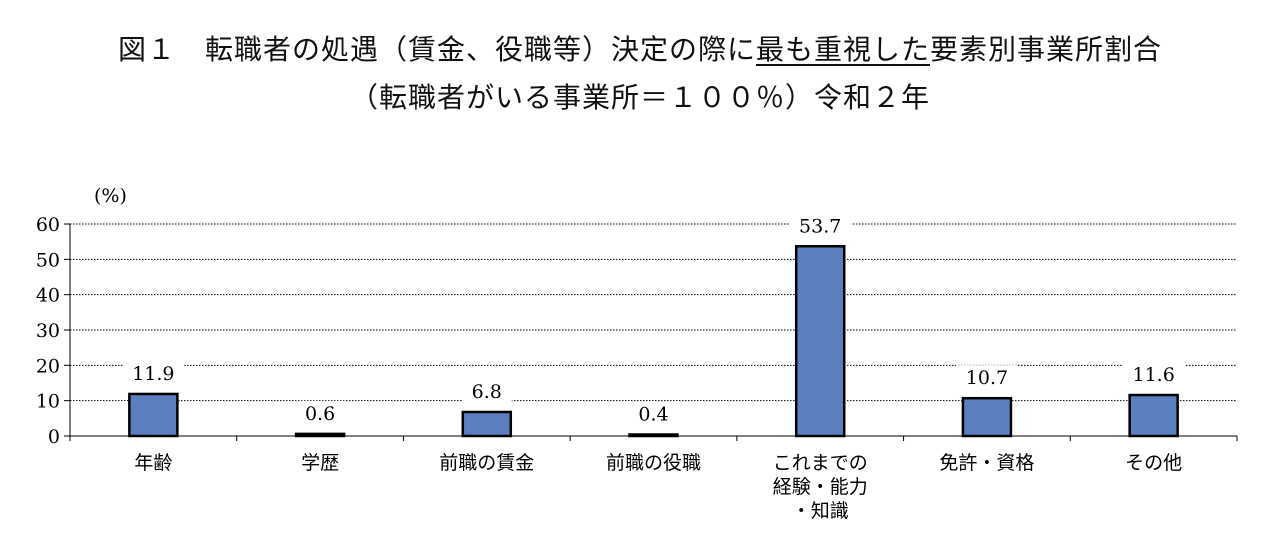 The image size is (1280, 536). I want to click on category-label: 免許・資格, so click(986, 463).